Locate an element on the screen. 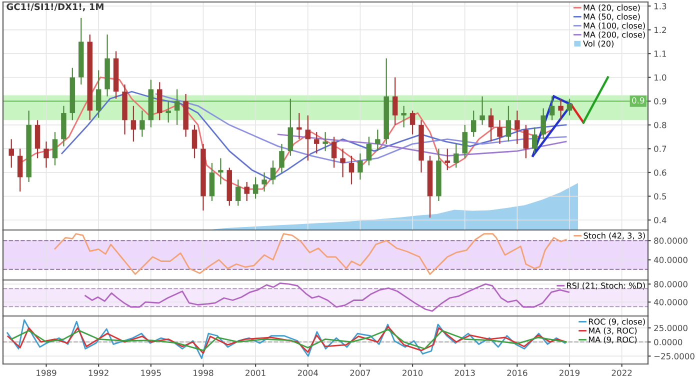 The height and width of the screenshot is (381, 700). ref-line-label: 0.9 is located at coordinates (638, 100).